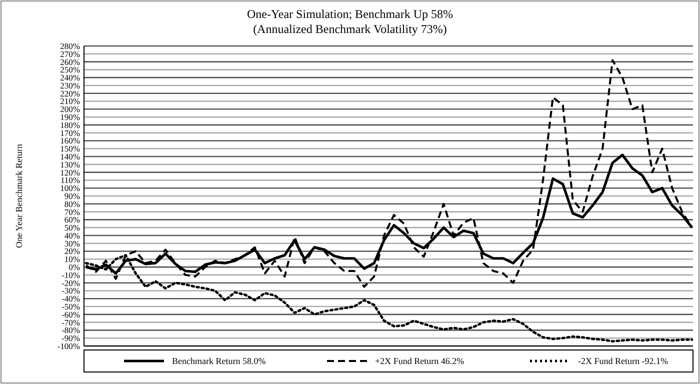 This screenshot has height=384, width=700. I want to click on y-tick-label: 230%, so click(70, 85).